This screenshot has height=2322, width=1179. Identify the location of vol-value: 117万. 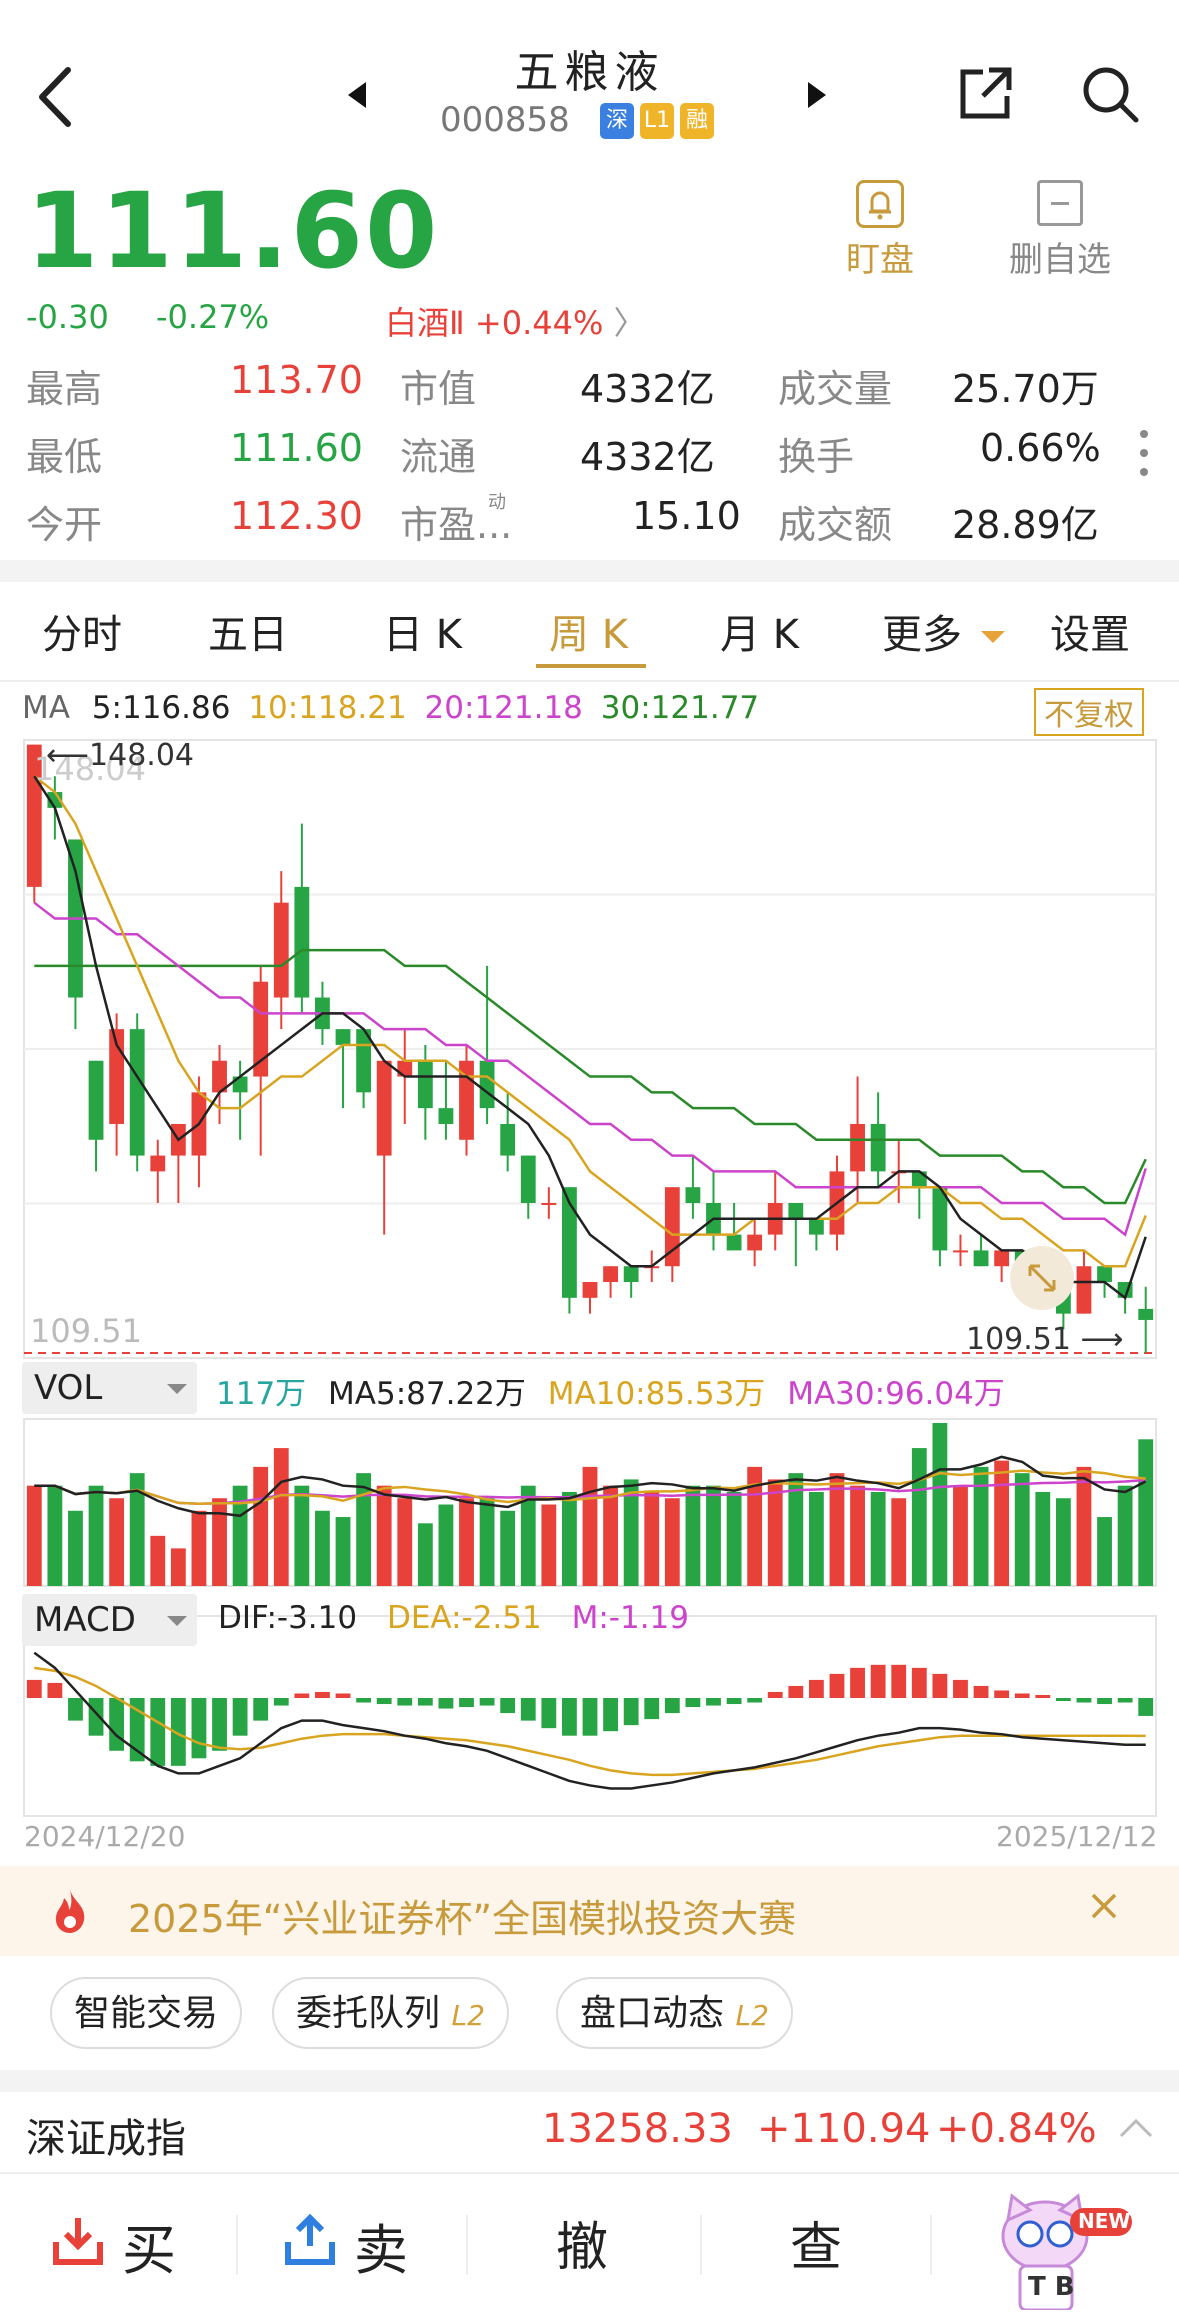
(261, 1394).